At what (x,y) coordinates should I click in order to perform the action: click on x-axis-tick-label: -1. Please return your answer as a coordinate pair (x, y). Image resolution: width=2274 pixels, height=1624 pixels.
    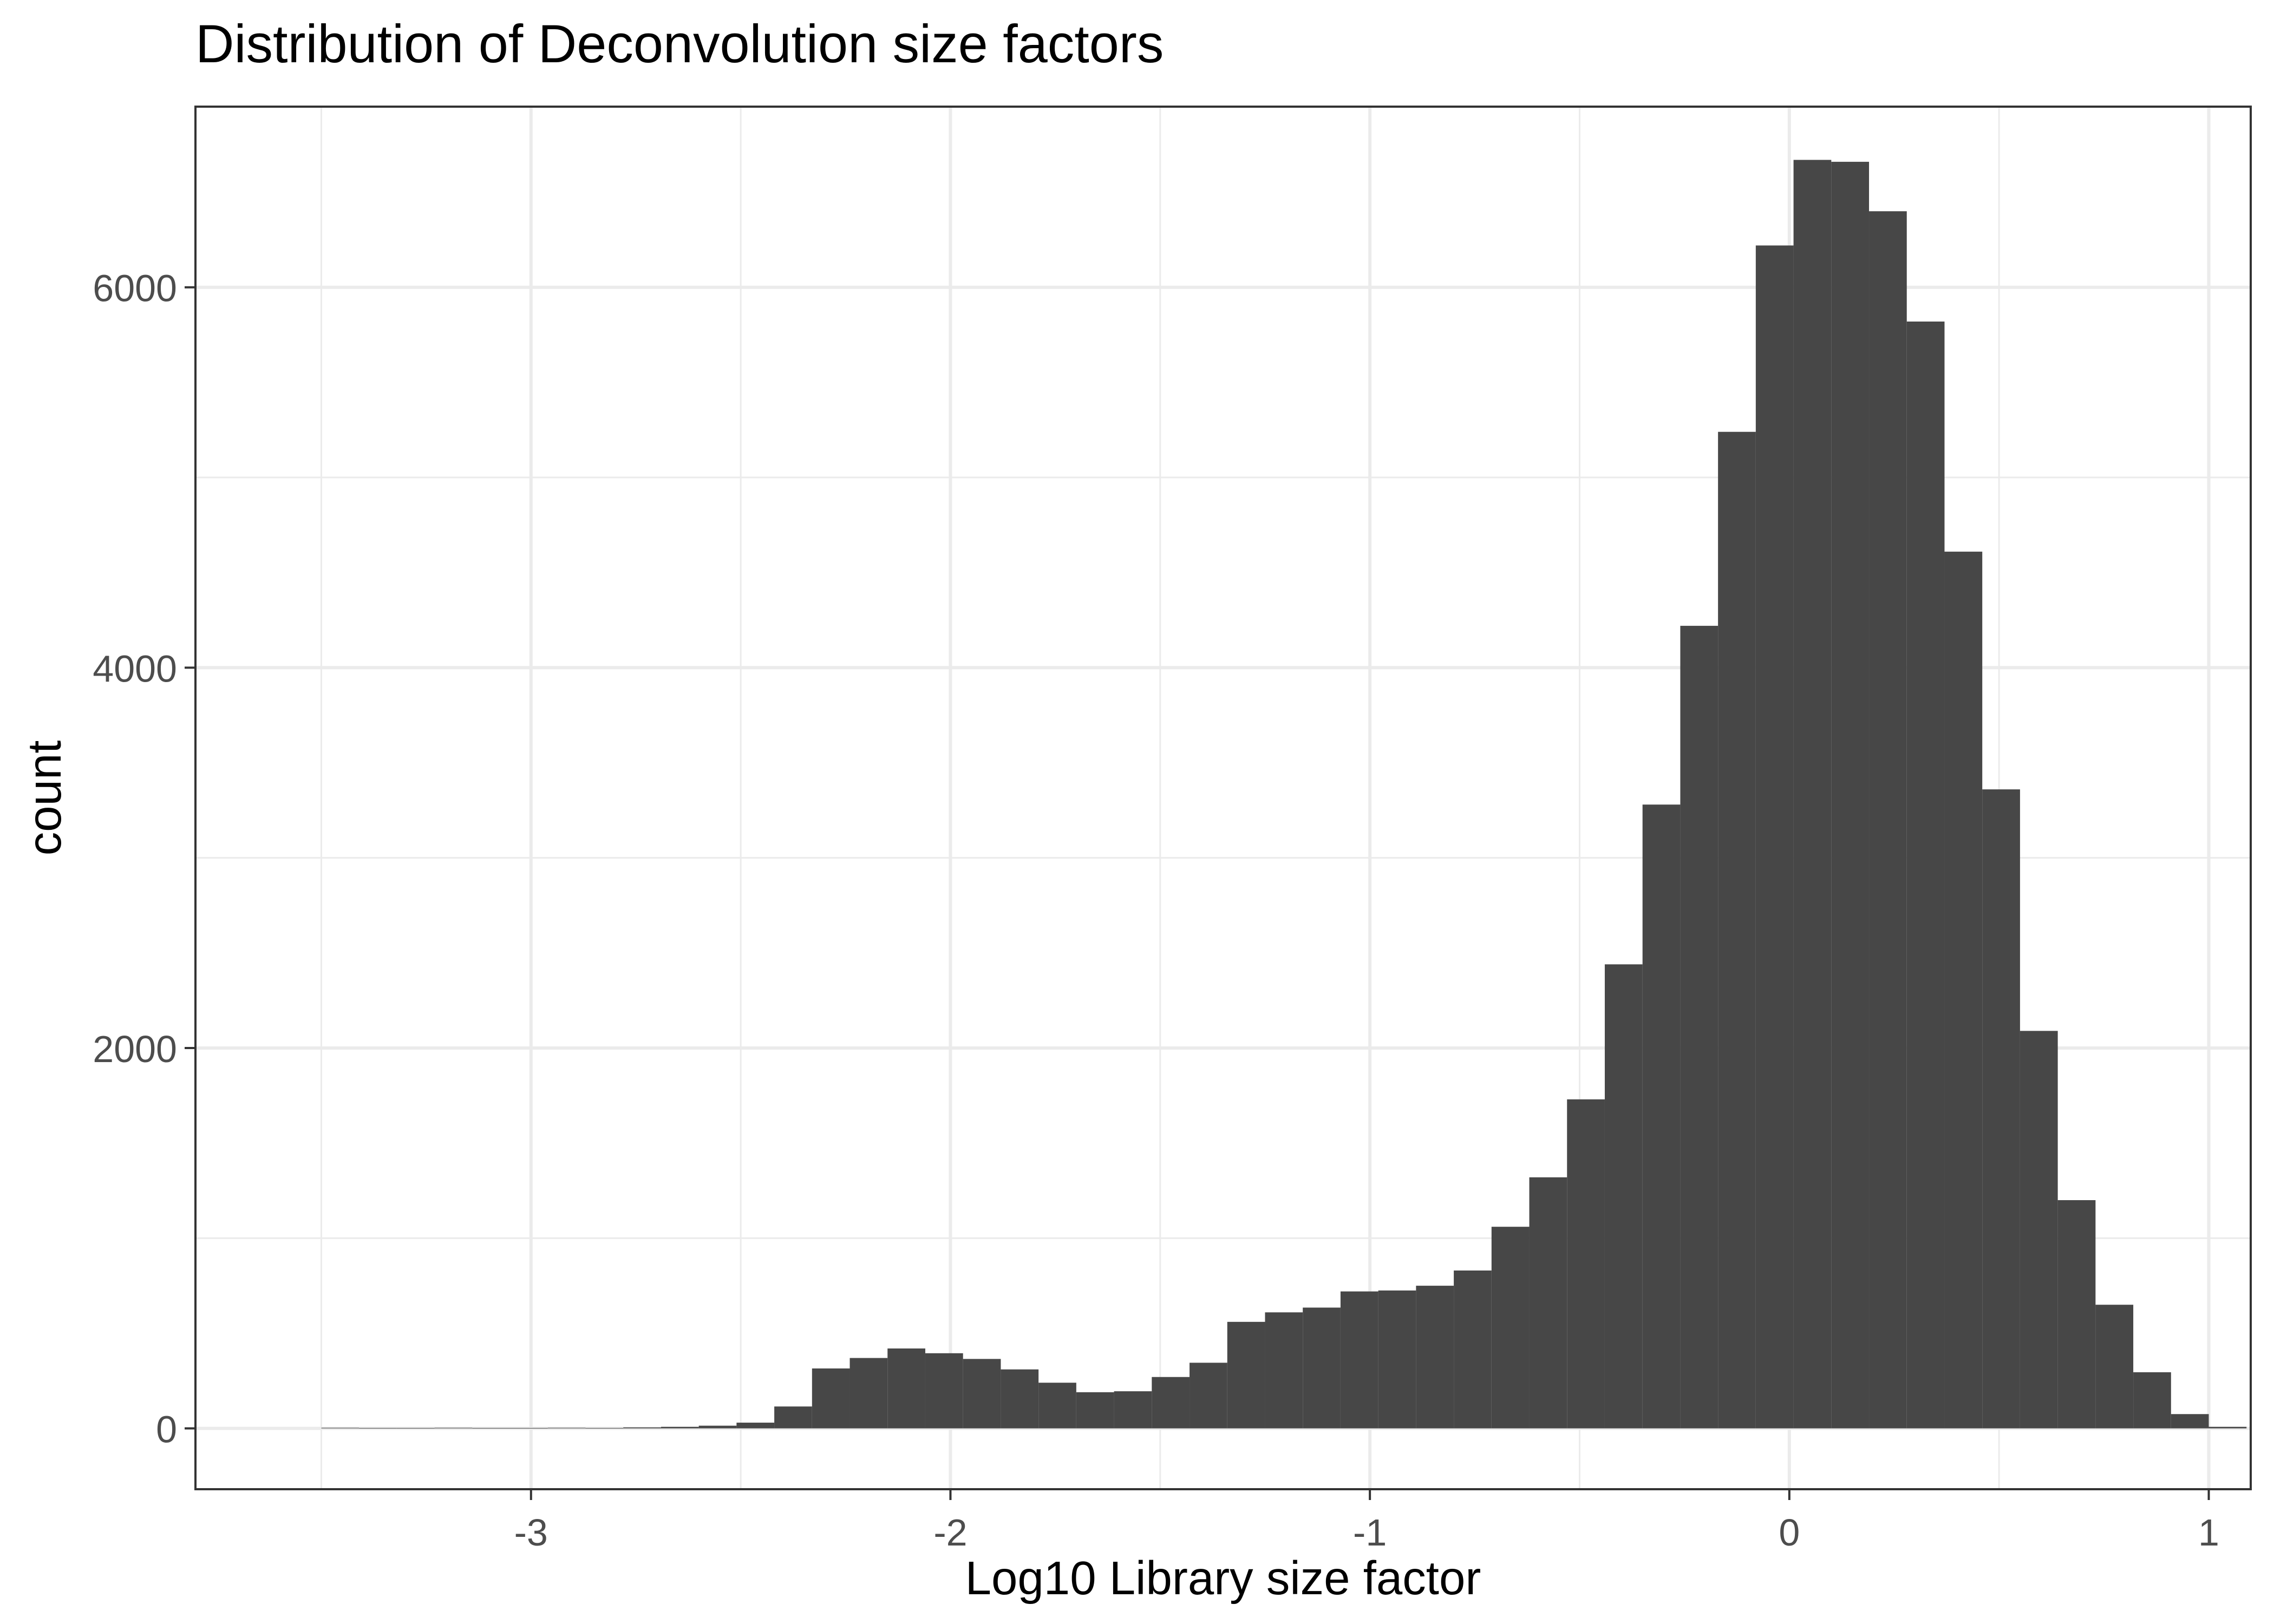
    Looking at the image, I should click on (1370, 1533).